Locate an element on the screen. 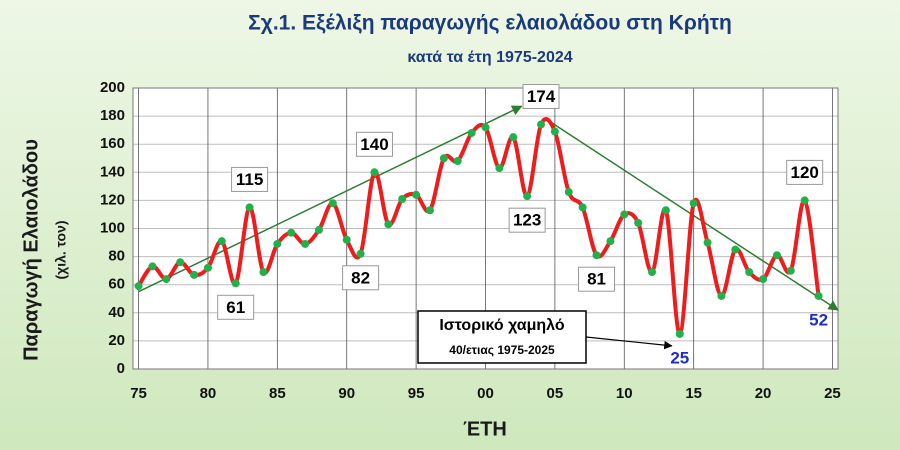 The height and width of the screenshot is (450, 900). data-label: 115 is located at coordinates (249, 179).